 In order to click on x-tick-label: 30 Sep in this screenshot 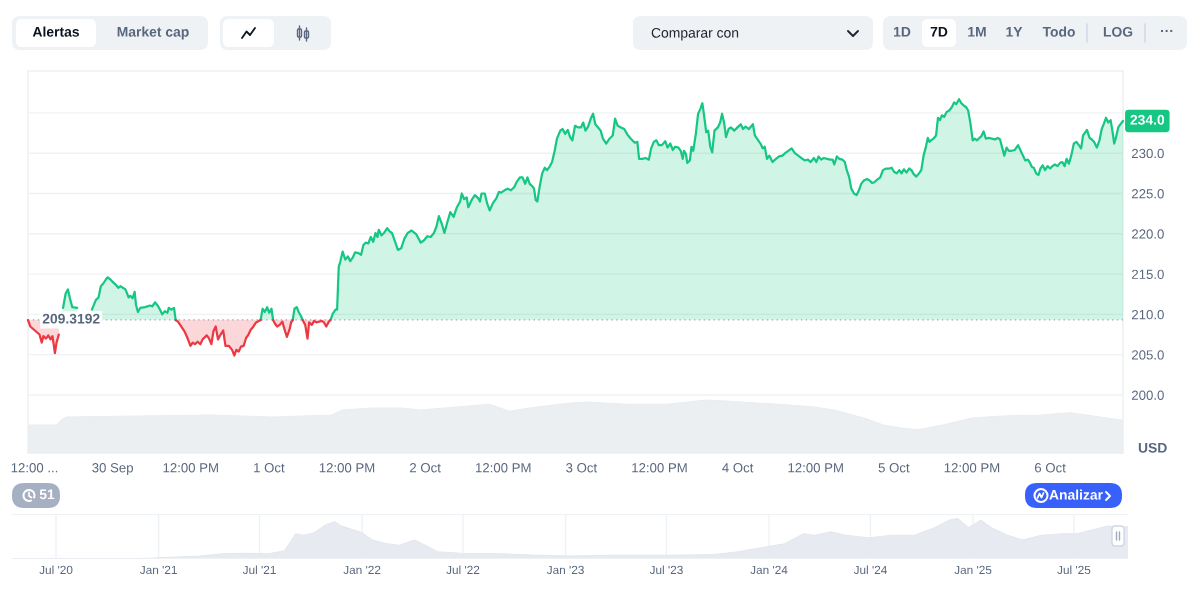, I will do `click(112, 469)`.